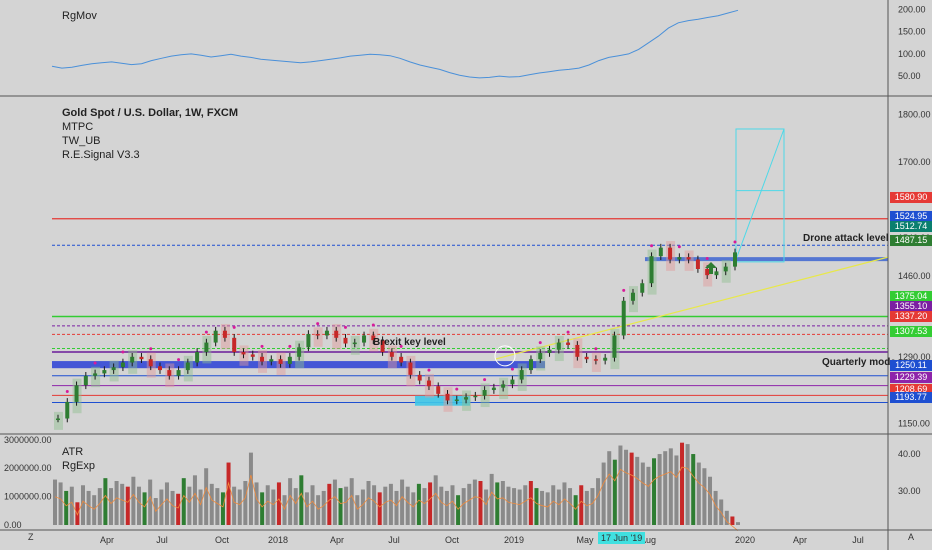  Describe the element at coordinates (31, 537) in the screenshot. I see `corner-left: Z` at that location.